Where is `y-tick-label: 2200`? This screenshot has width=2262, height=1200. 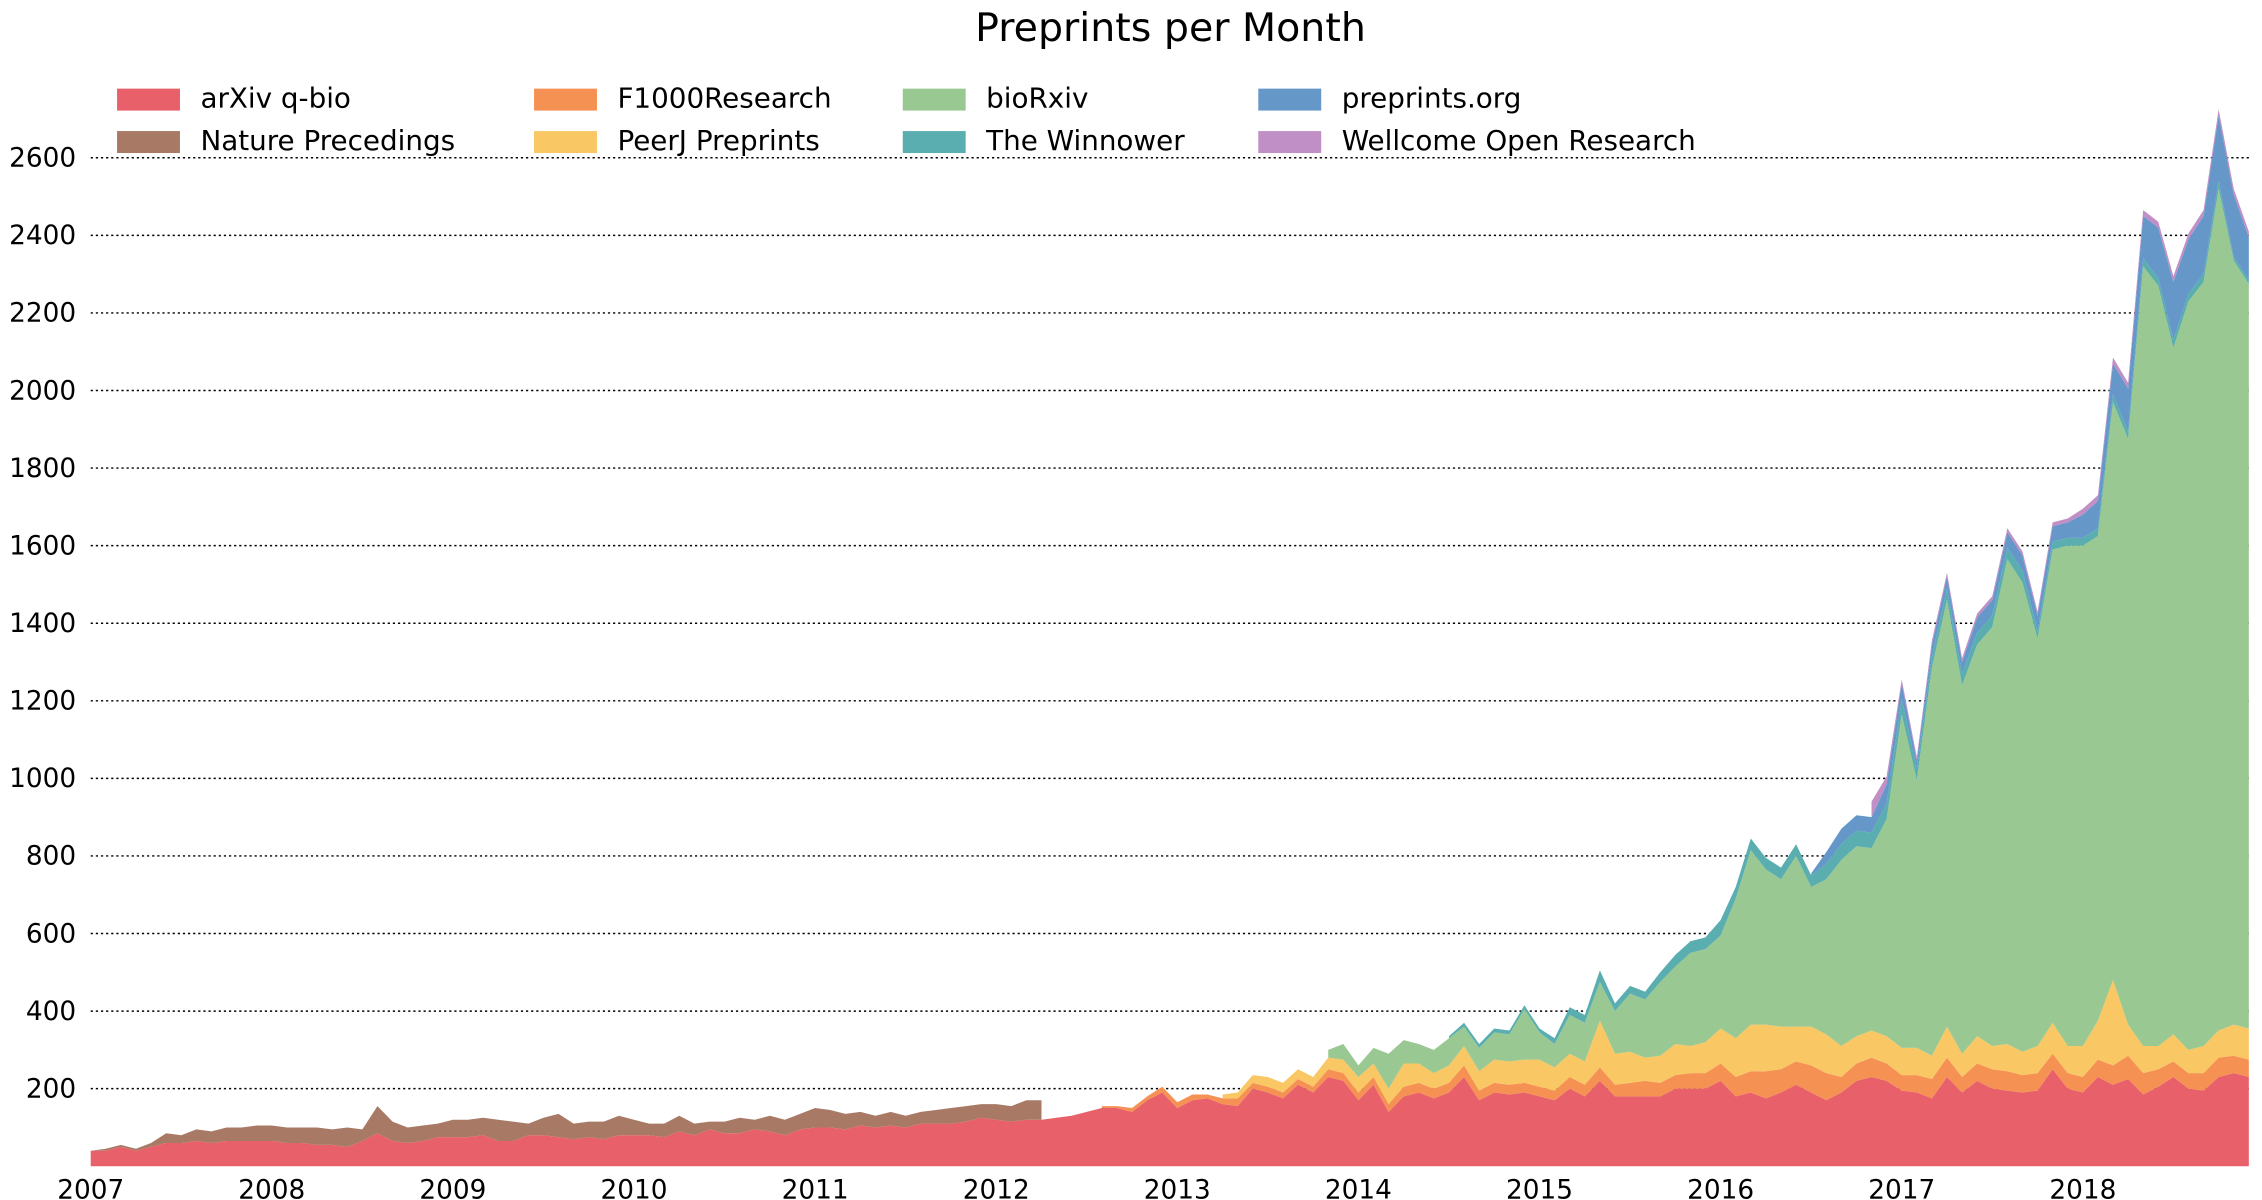 y-tick-label: 2200 is located at coordinates (42, 314).